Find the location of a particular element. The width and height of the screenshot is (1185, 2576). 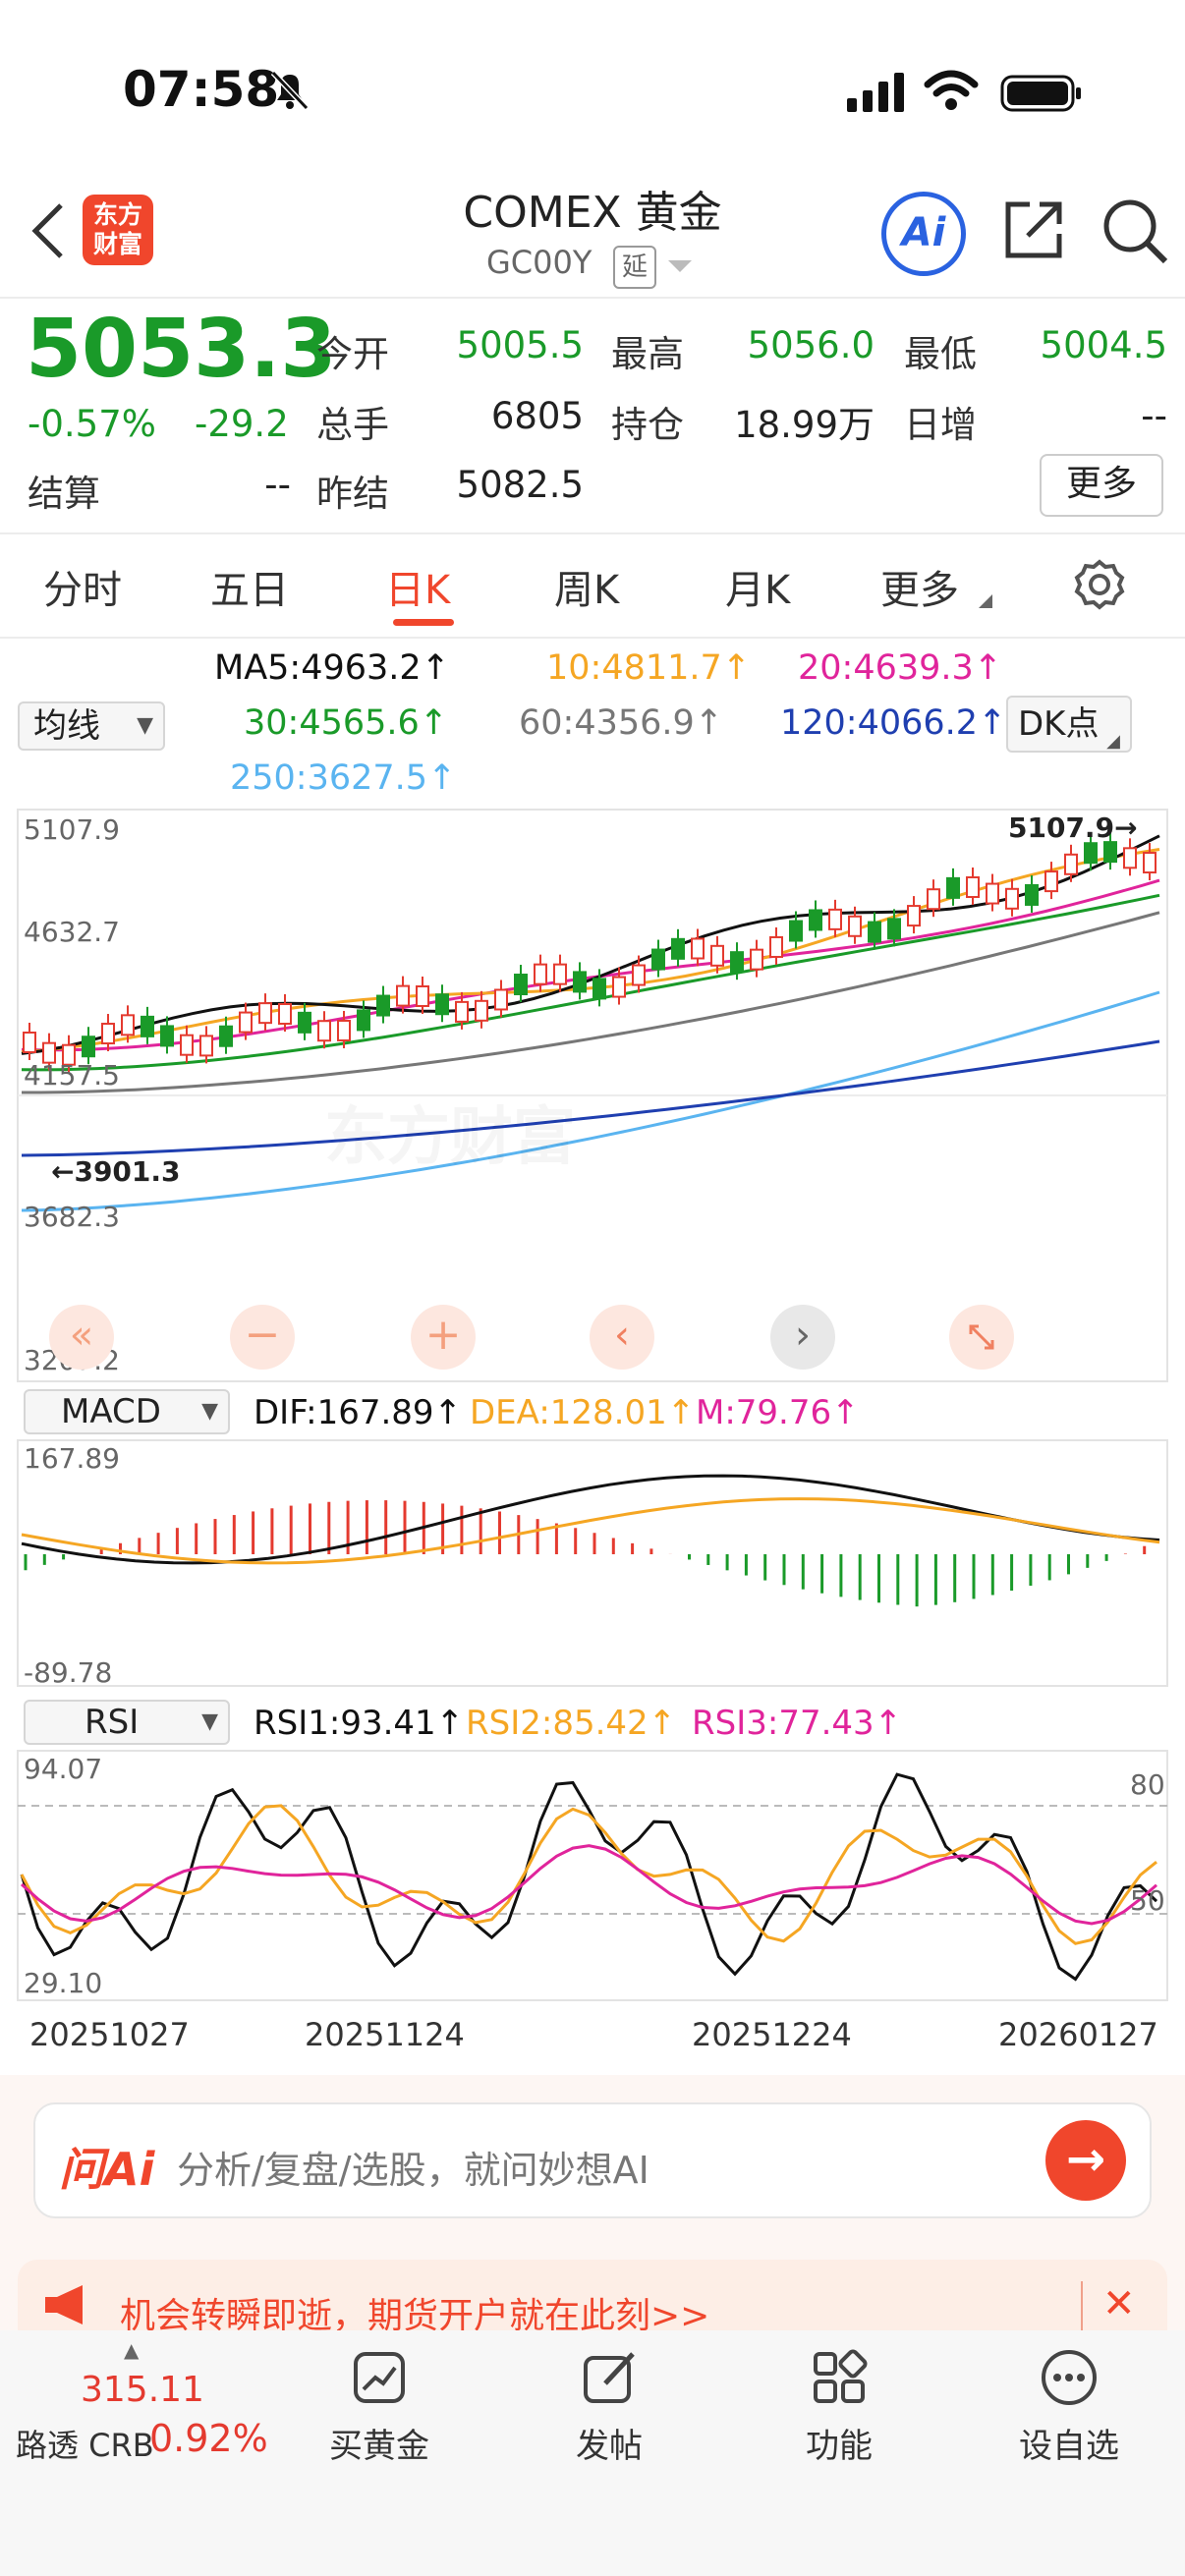

compose-post-icon is located at coordinates (610, 2379).